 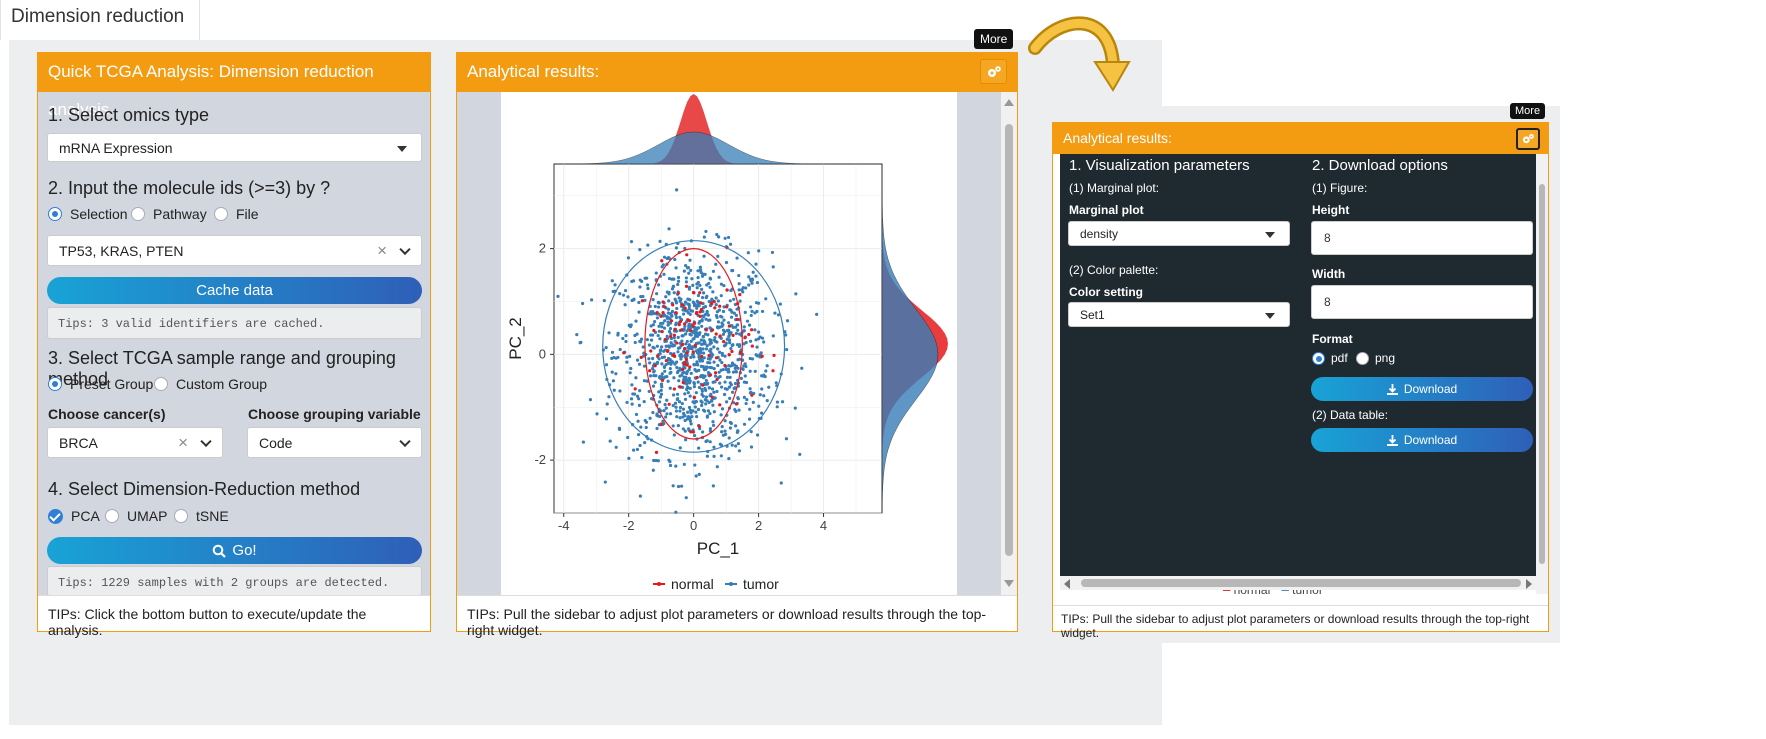 I want to click on width-input: 8, so click(x=1422, y=302).